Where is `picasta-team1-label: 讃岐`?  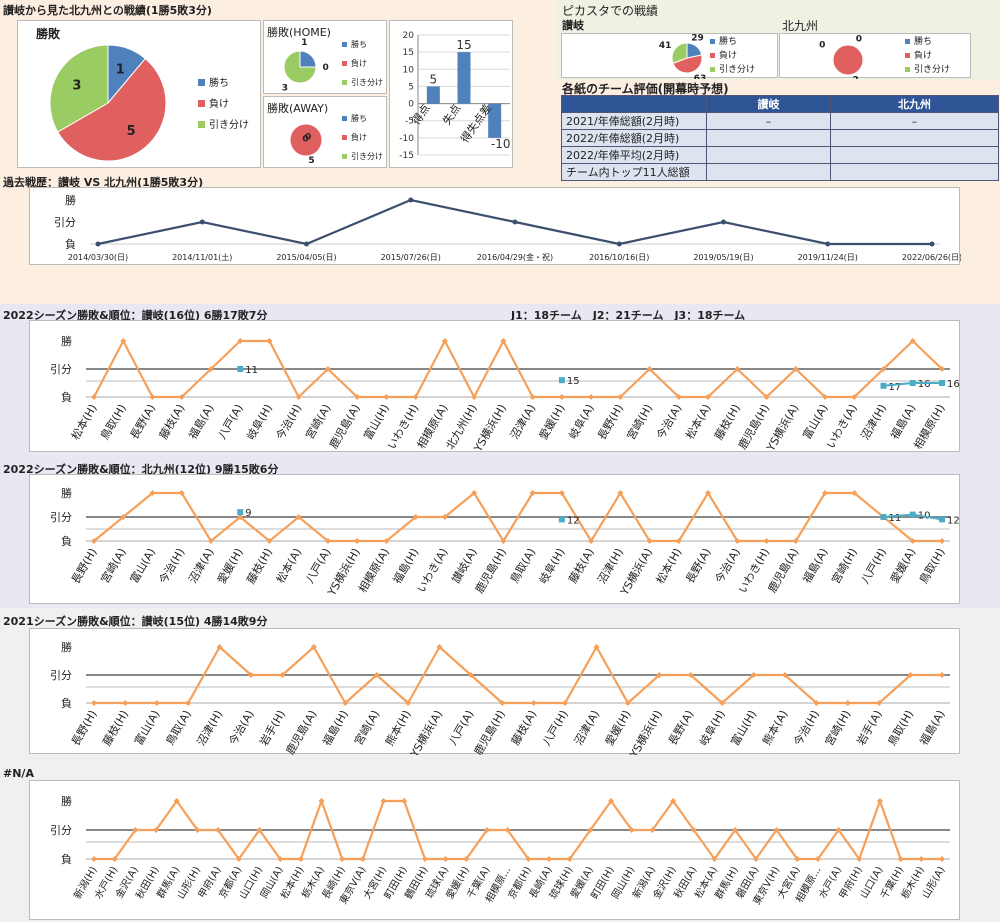 picasta-team1-label: 讃岐 is located at coordinates (573, 25).